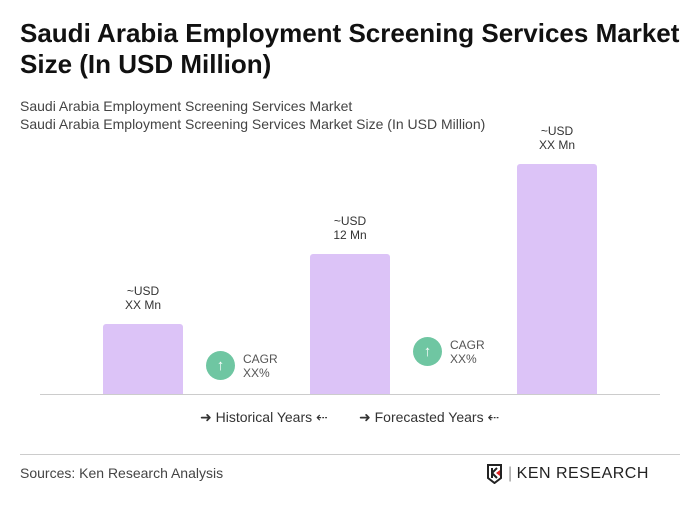 The image size is (700, 520). I want to click on data-label: ~USD 12 Mn, so click(350, 228).